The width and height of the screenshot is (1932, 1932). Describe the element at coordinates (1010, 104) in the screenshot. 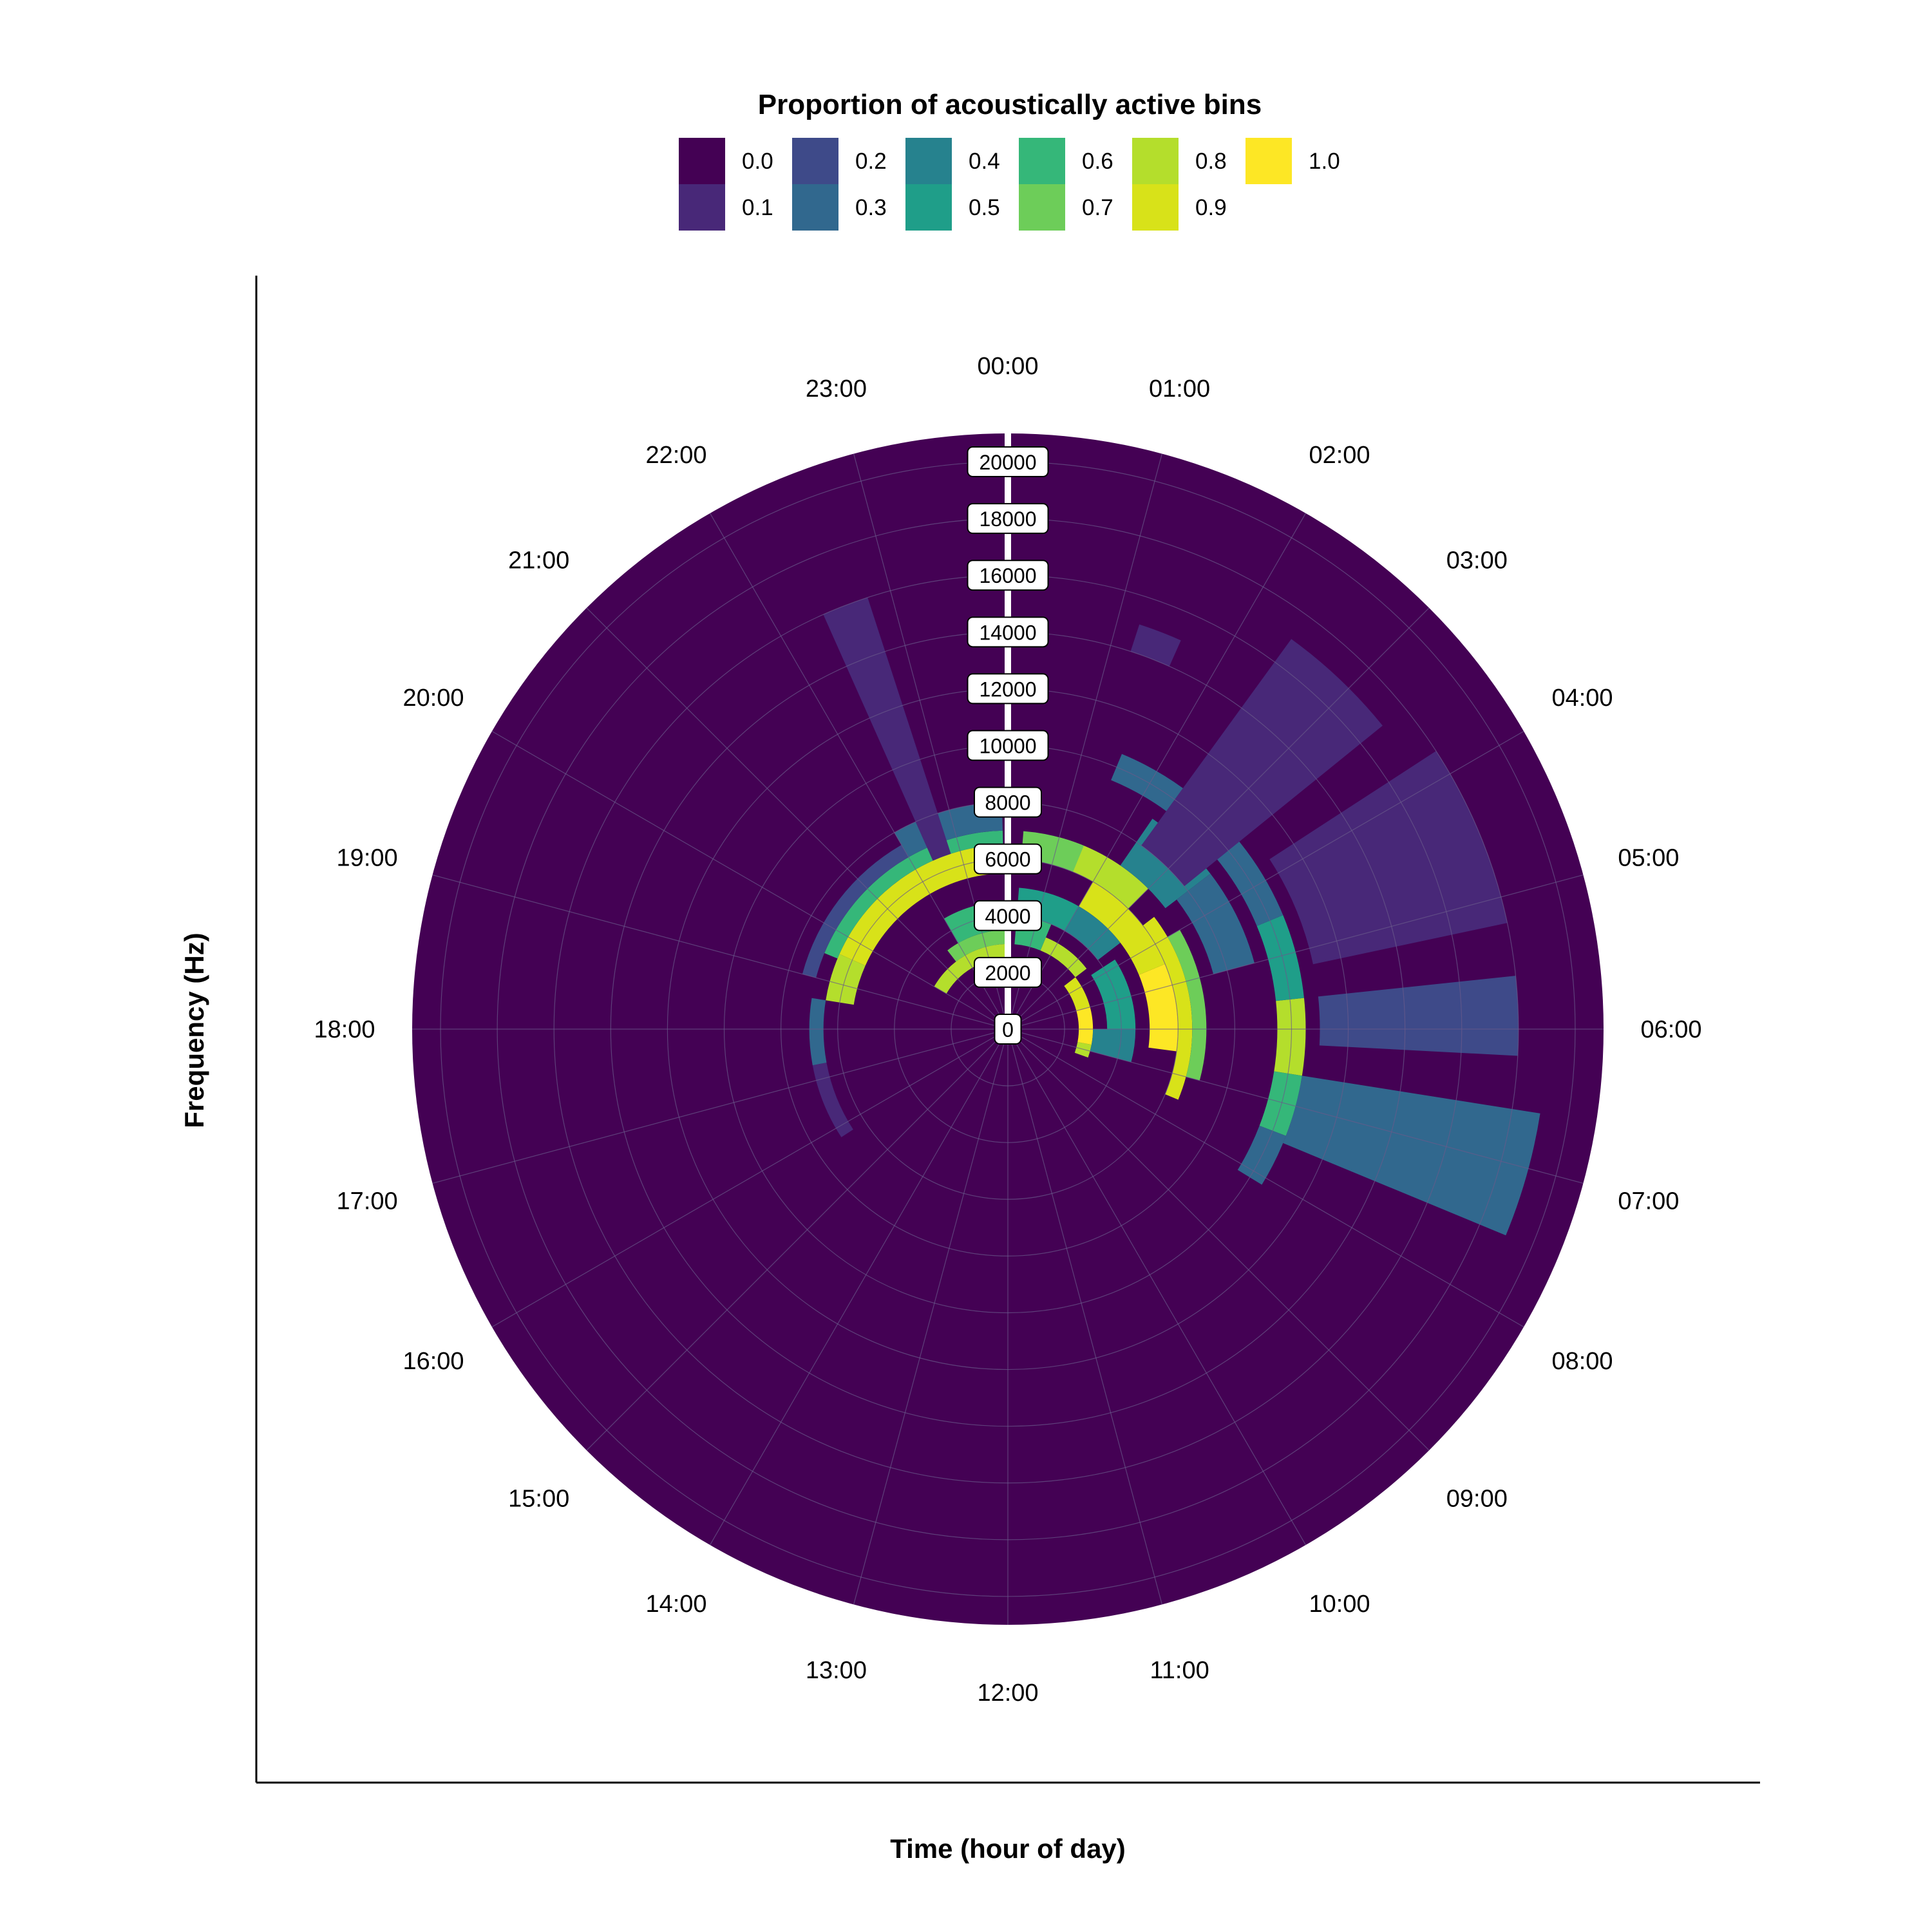

I see `legend-title: Proportion of acoustically active bins` at that location.